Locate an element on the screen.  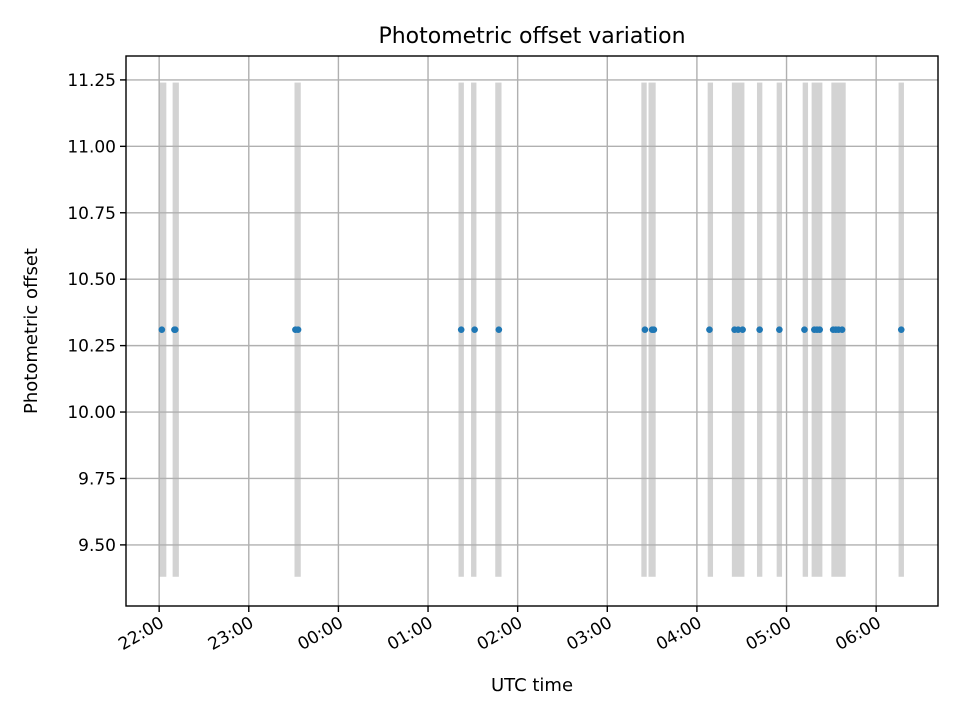
x-tick-label: 04:00 is located at coordinates (679, 634).